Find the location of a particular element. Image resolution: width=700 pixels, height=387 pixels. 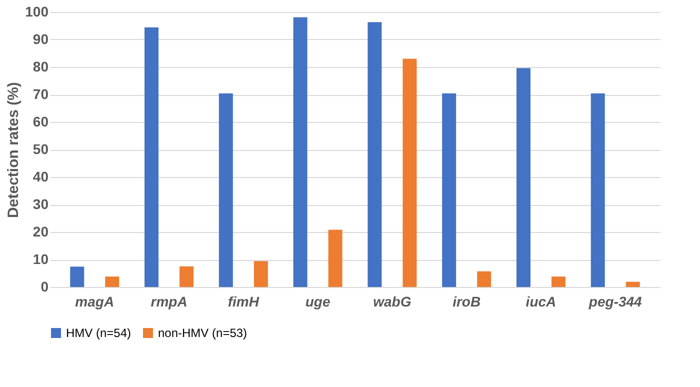

y-tick-label: 60 is located at coordinates (40, 122).